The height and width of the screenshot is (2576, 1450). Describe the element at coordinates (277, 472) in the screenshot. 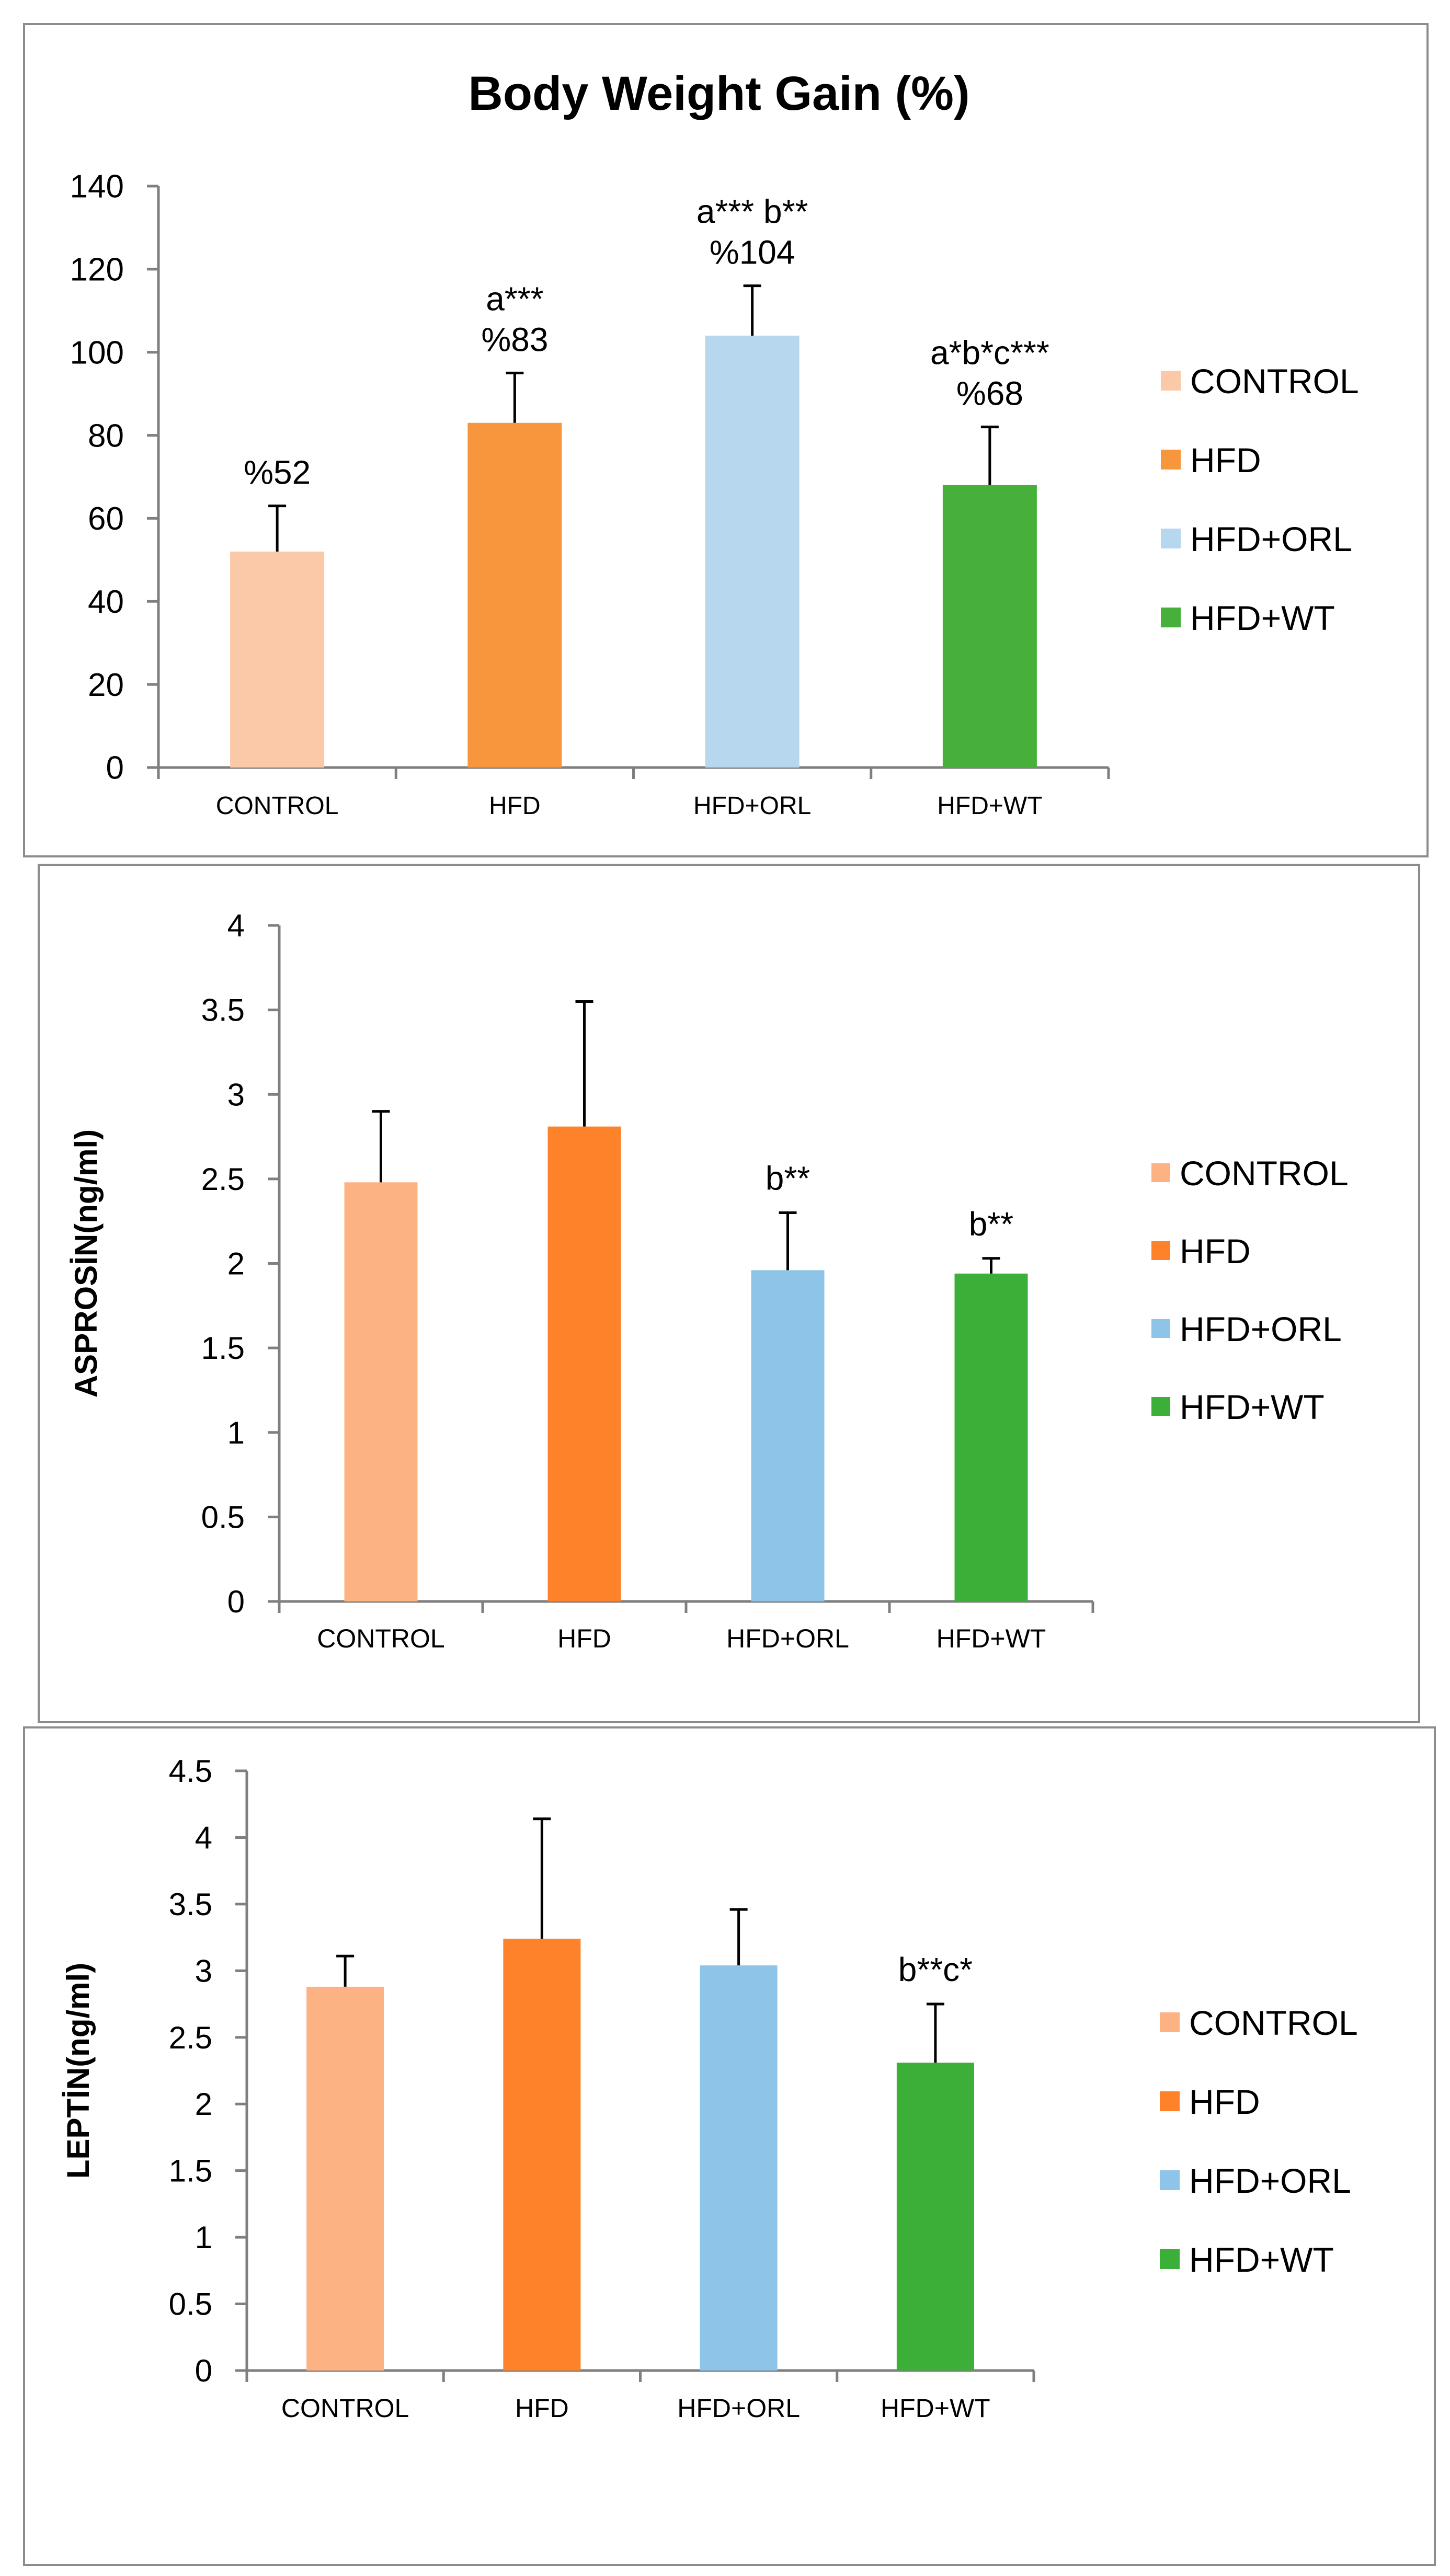

I see `data-annotation: %52` at that location.